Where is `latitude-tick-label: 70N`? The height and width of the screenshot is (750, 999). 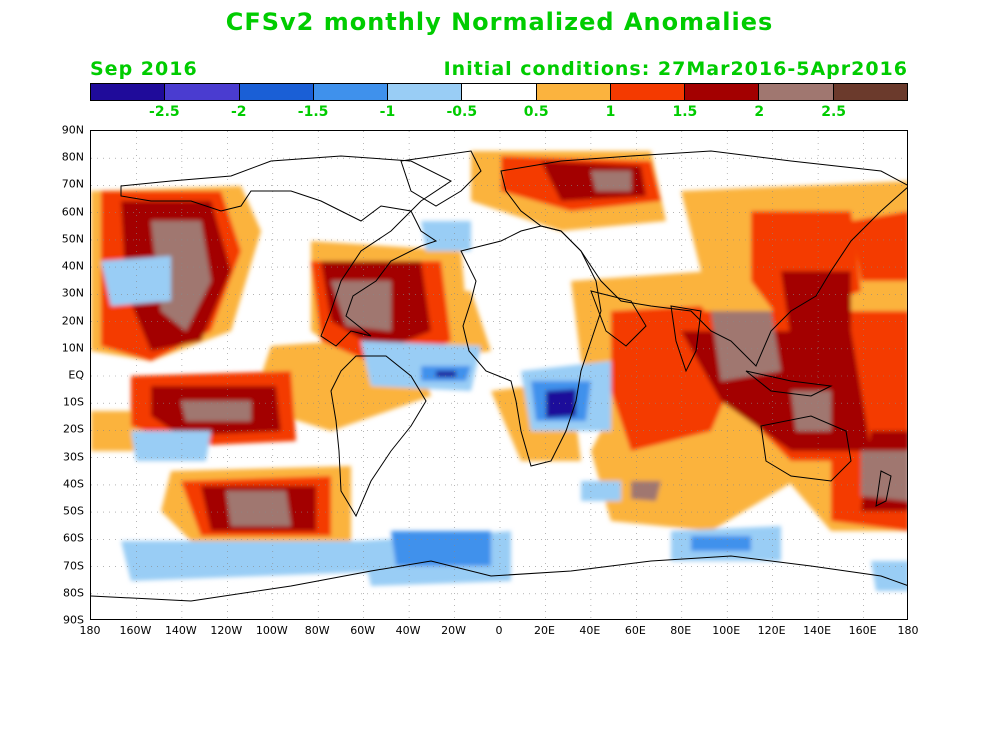
latitude-tick-label: 70N is located at coordinates (72, 184).